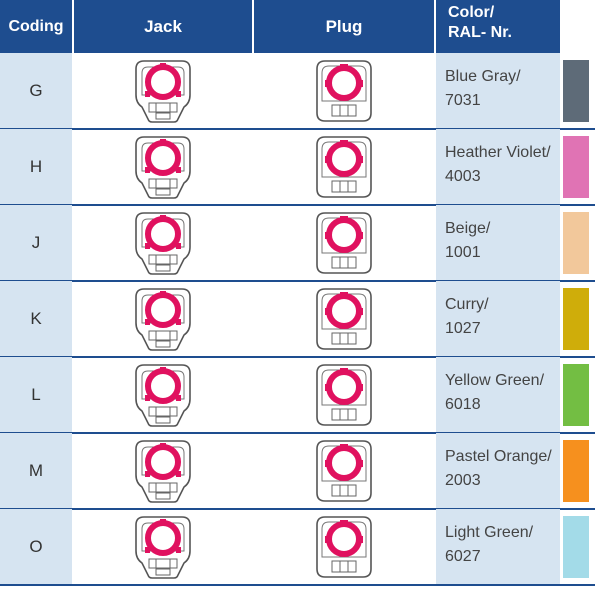 The height and width of the screenshot is (591, 595). I want to click on color-name: Beige/, so click(468, 228).